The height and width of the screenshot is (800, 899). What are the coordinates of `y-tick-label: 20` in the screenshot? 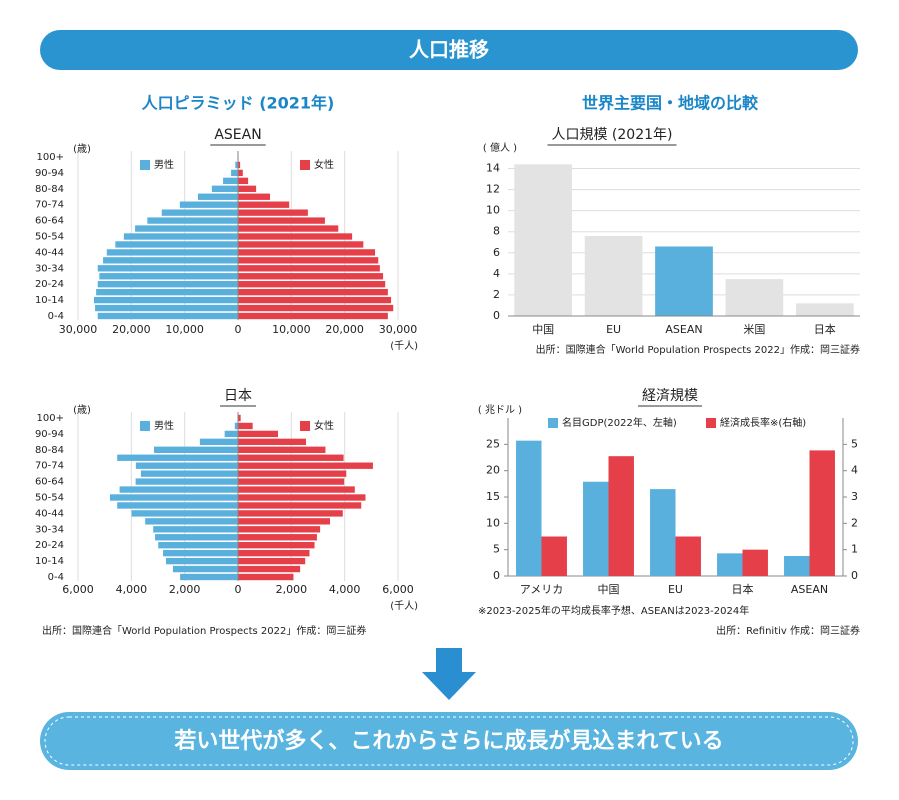 It's located at (493, 470).